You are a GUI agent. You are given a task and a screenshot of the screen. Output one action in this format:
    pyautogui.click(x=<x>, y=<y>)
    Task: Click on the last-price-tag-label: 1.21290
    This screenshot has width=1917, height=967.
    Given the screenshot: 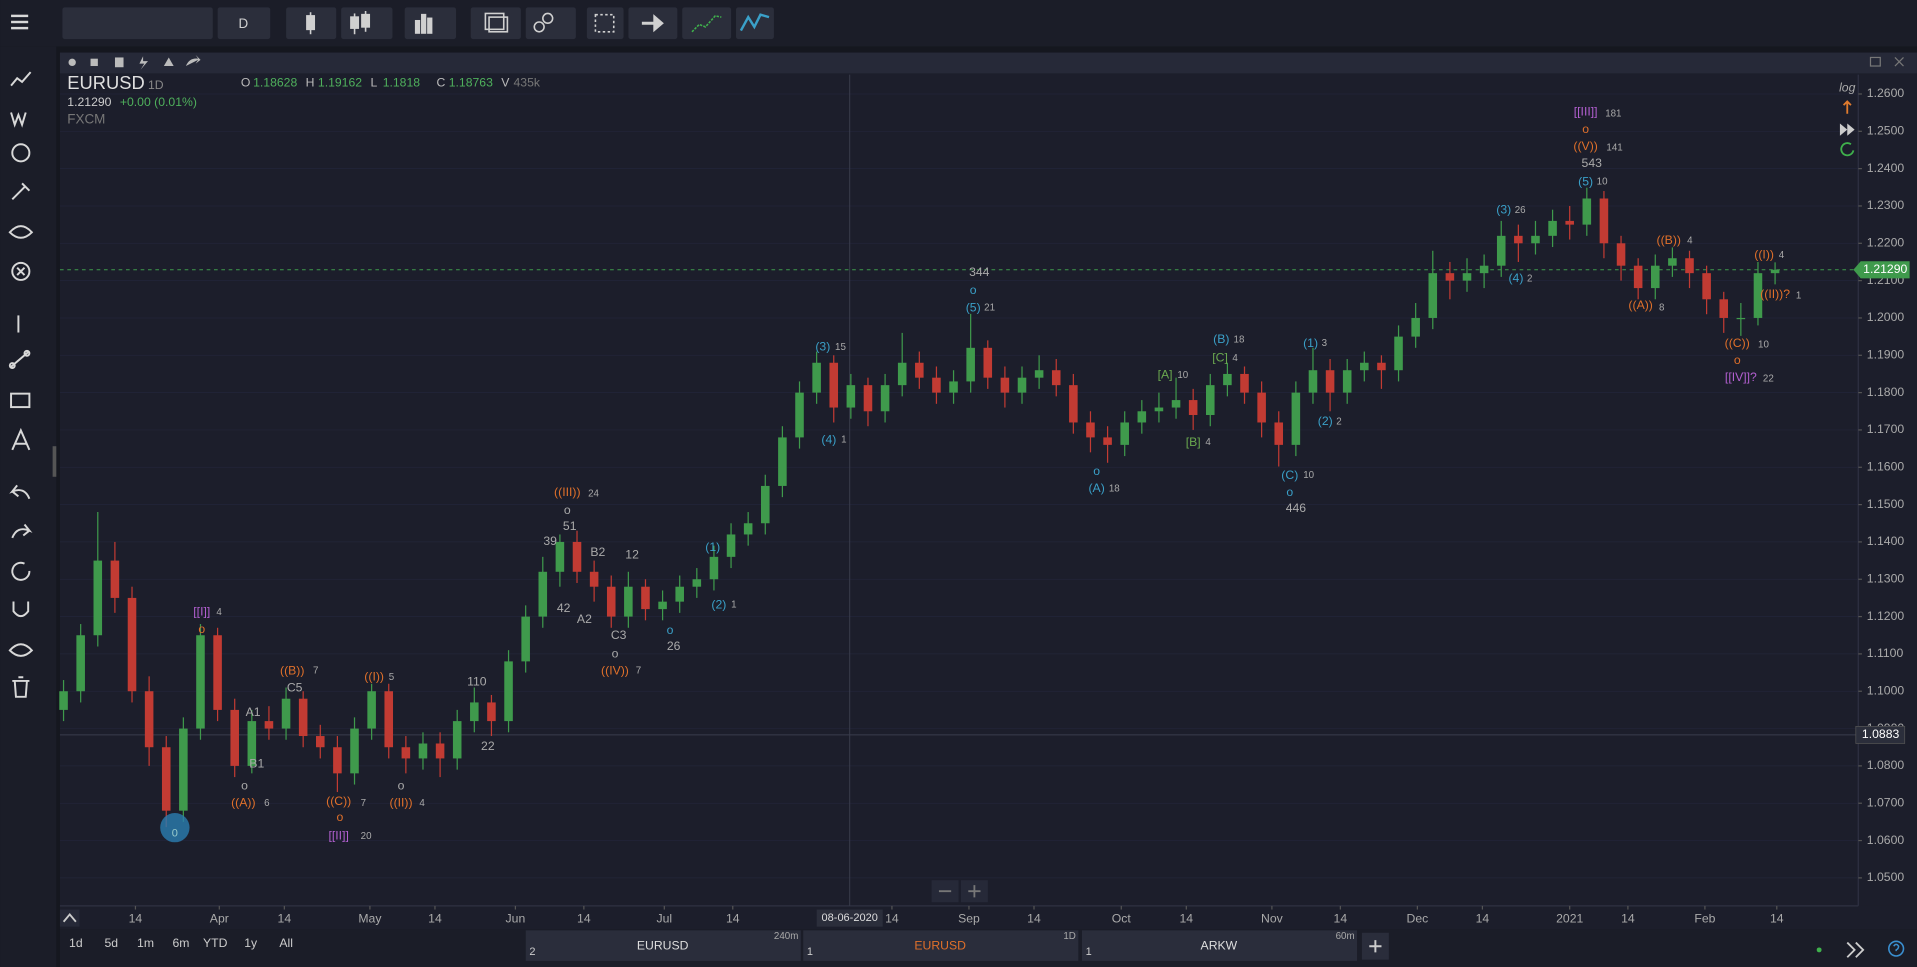 What is the action you would take?
    pyautogui.click(x=1885, y=269)
    